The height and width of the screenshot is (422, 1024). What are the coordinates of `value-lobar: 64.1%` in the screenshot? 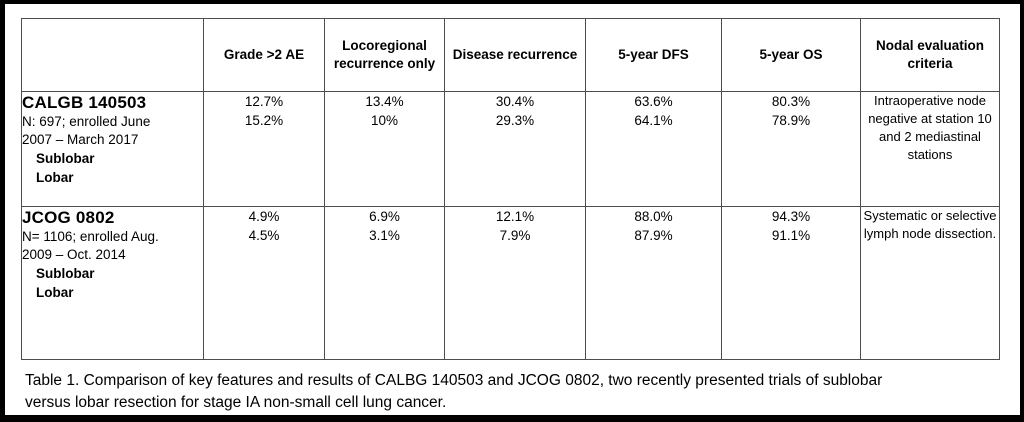 It's located at (653, 120).